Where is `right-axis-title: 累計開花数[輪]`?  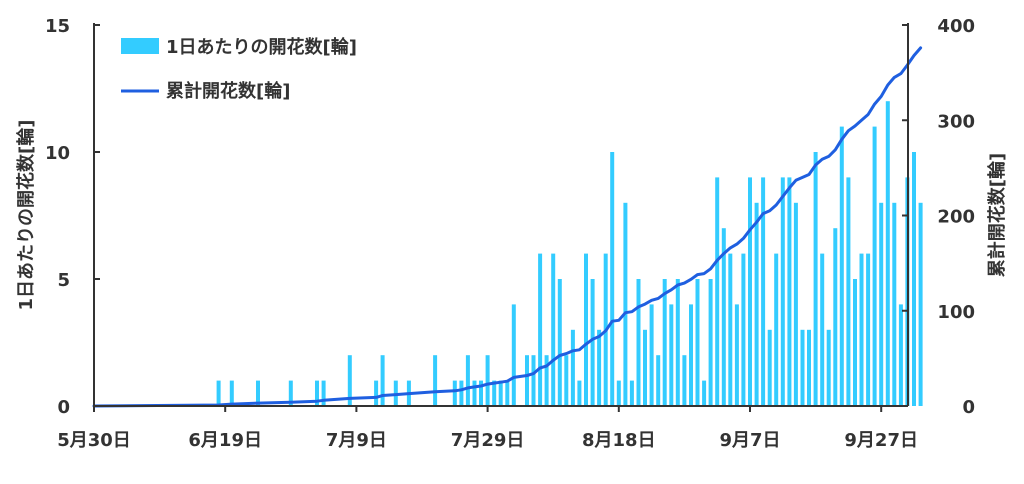
right-axis-title: 累計開花数[輪] is located at coordinates (997, 215).